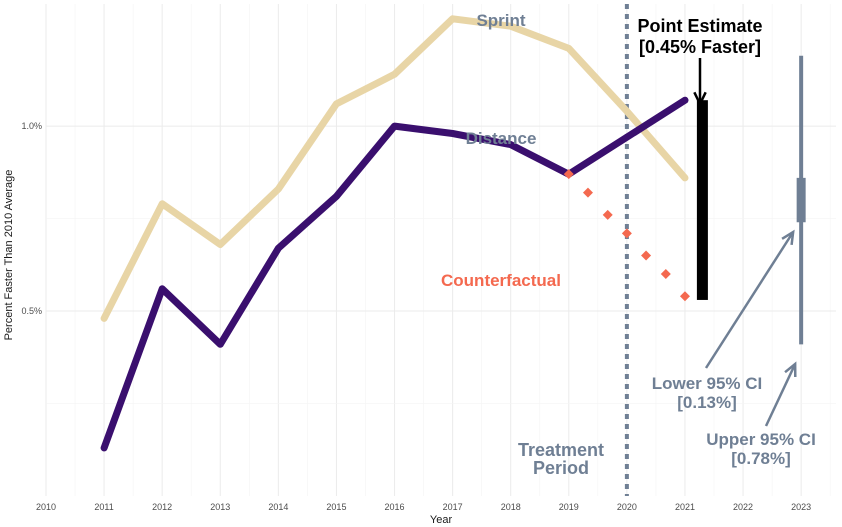 This screenshot has height=527, width=842. Describe the element at coordinates (46, 507) in the screenshot. I see `x-tick-label: 2010` at that location.